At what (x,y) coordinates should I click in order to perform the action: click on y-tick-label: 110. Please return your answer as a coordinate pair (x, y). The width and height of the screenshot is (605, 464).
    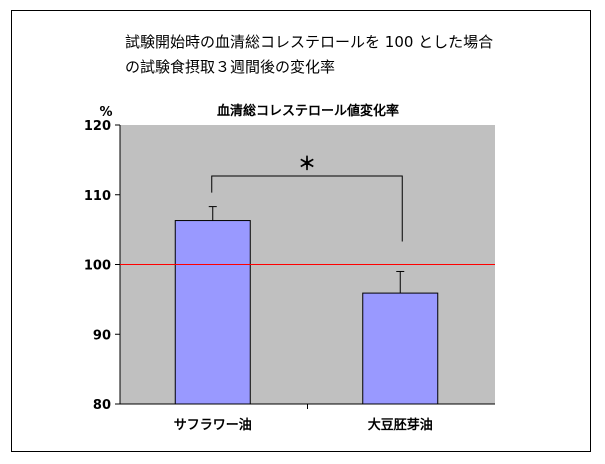
    Looking at the image, I should click on (97, 196).